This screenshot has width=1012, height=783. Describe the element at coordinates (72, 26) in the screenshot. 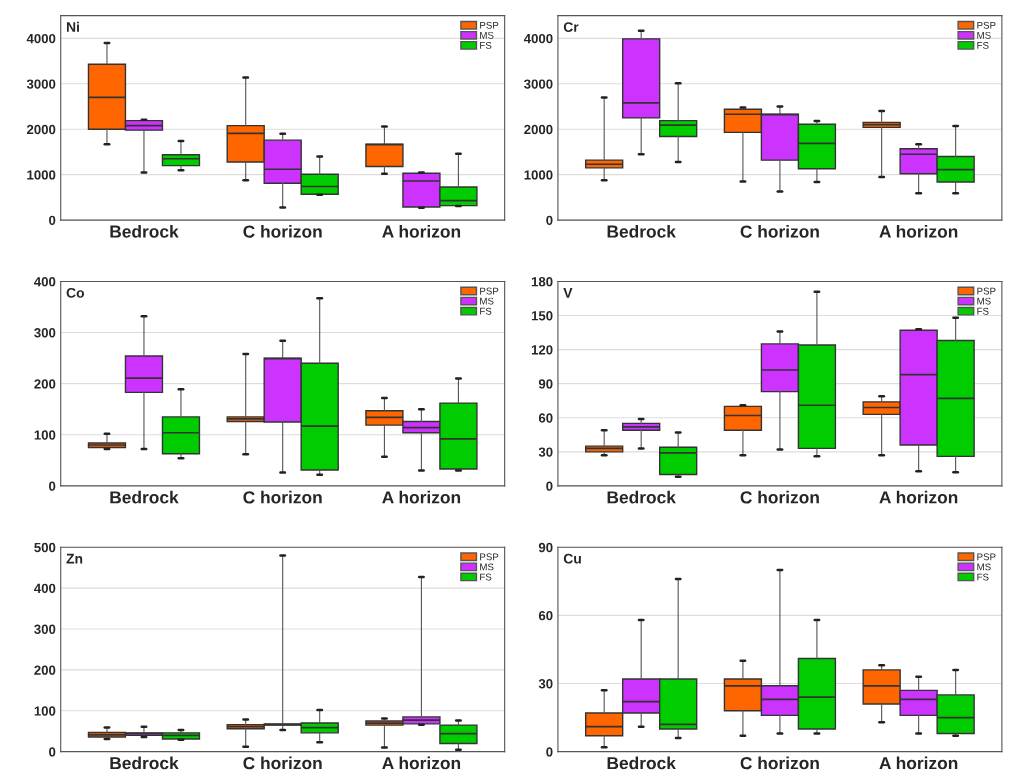

I see `chart-title: Ni` at that location.